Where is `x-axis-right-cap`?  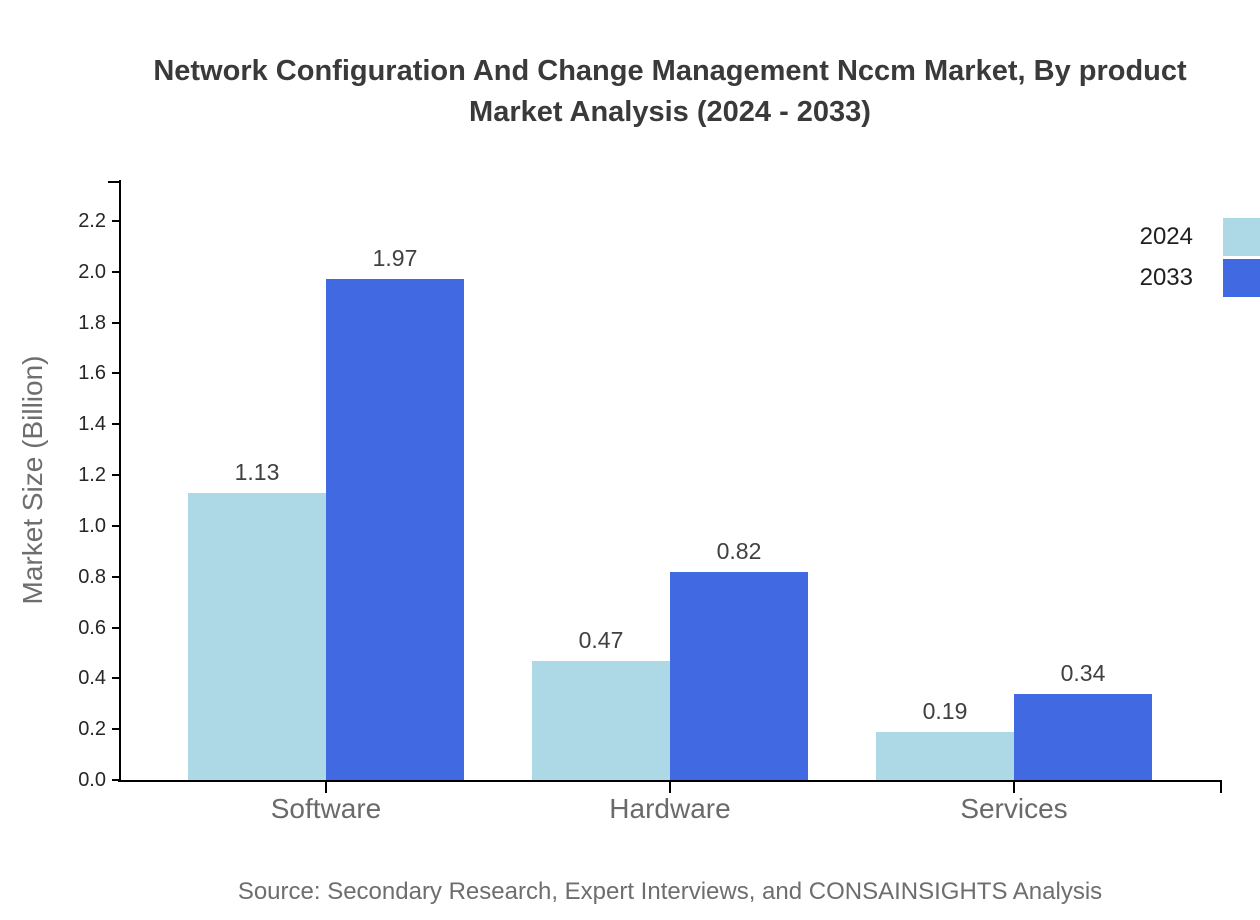 x-axis-right-cap is located at coordinates (1221, 787).